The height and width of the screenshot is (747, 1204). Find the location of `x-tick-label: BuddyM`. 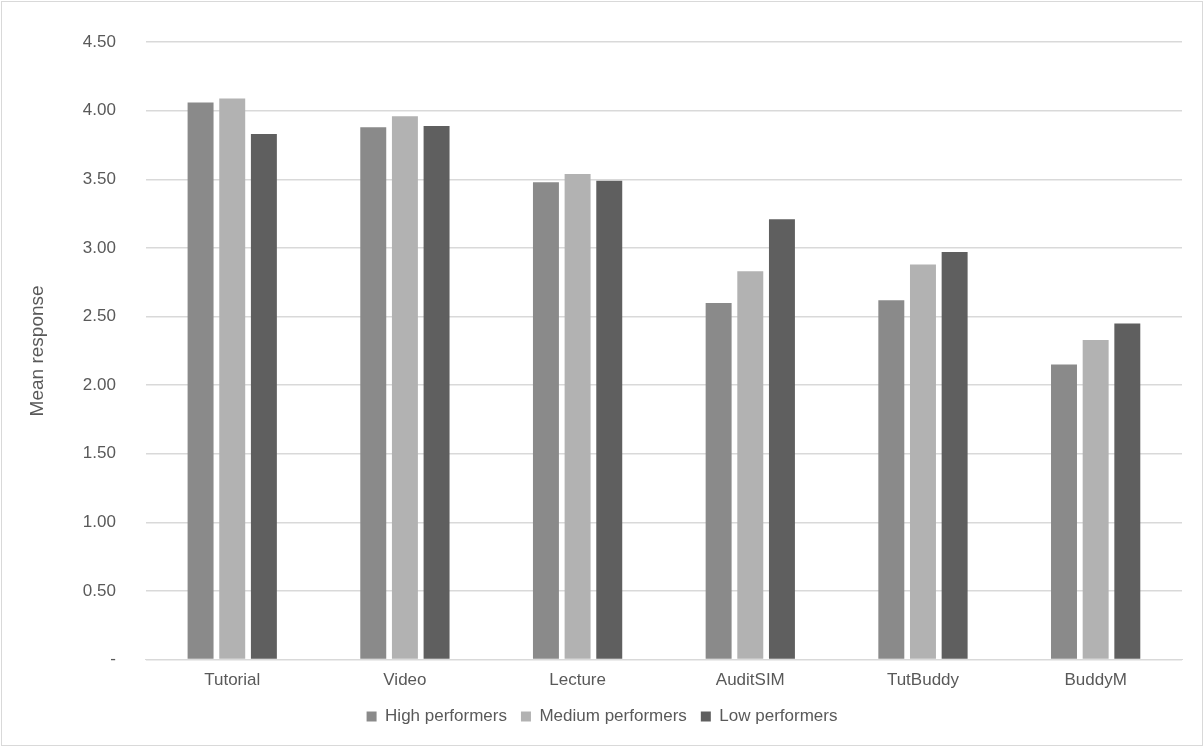

x-tick-label: BuddyM is located at coordinates (1095, 680).